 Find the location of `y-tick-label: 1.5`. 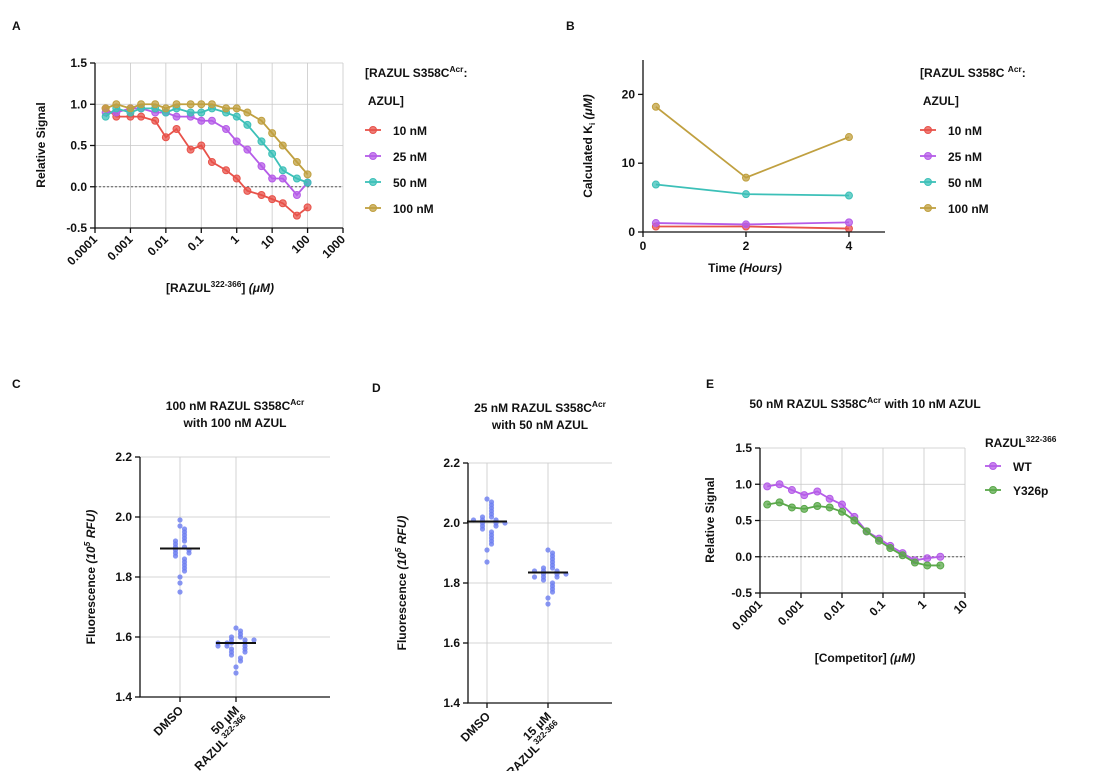

y-tick-label: 1.5 is located at coordinates (743, 448).